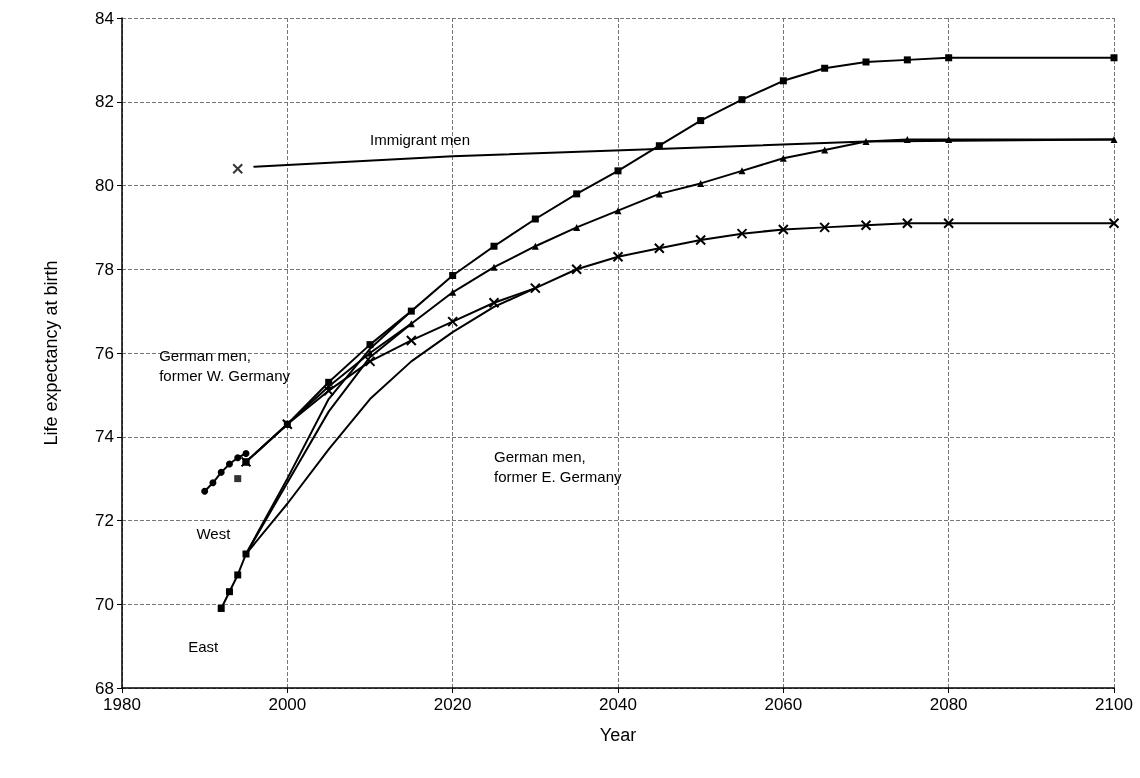  Describe the element at coordinates (104, 269) in the screenshot. I see `y-tick-label: 78` at that location.